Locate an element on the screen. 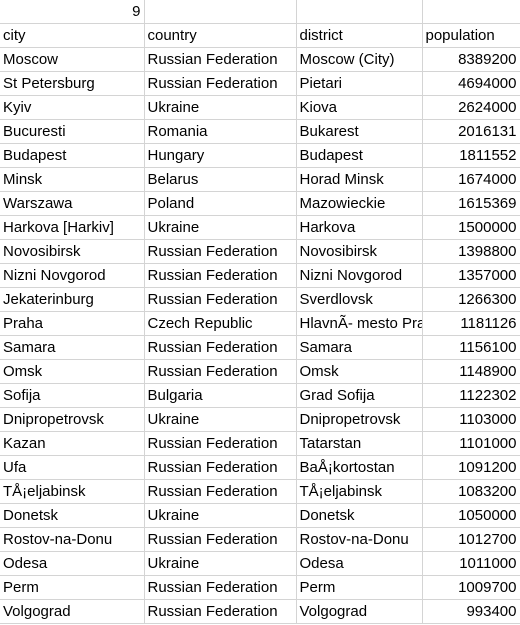 The height and width of the screenshot is (625, 520). country-cell: Poland is located at coordinates (220, 203).